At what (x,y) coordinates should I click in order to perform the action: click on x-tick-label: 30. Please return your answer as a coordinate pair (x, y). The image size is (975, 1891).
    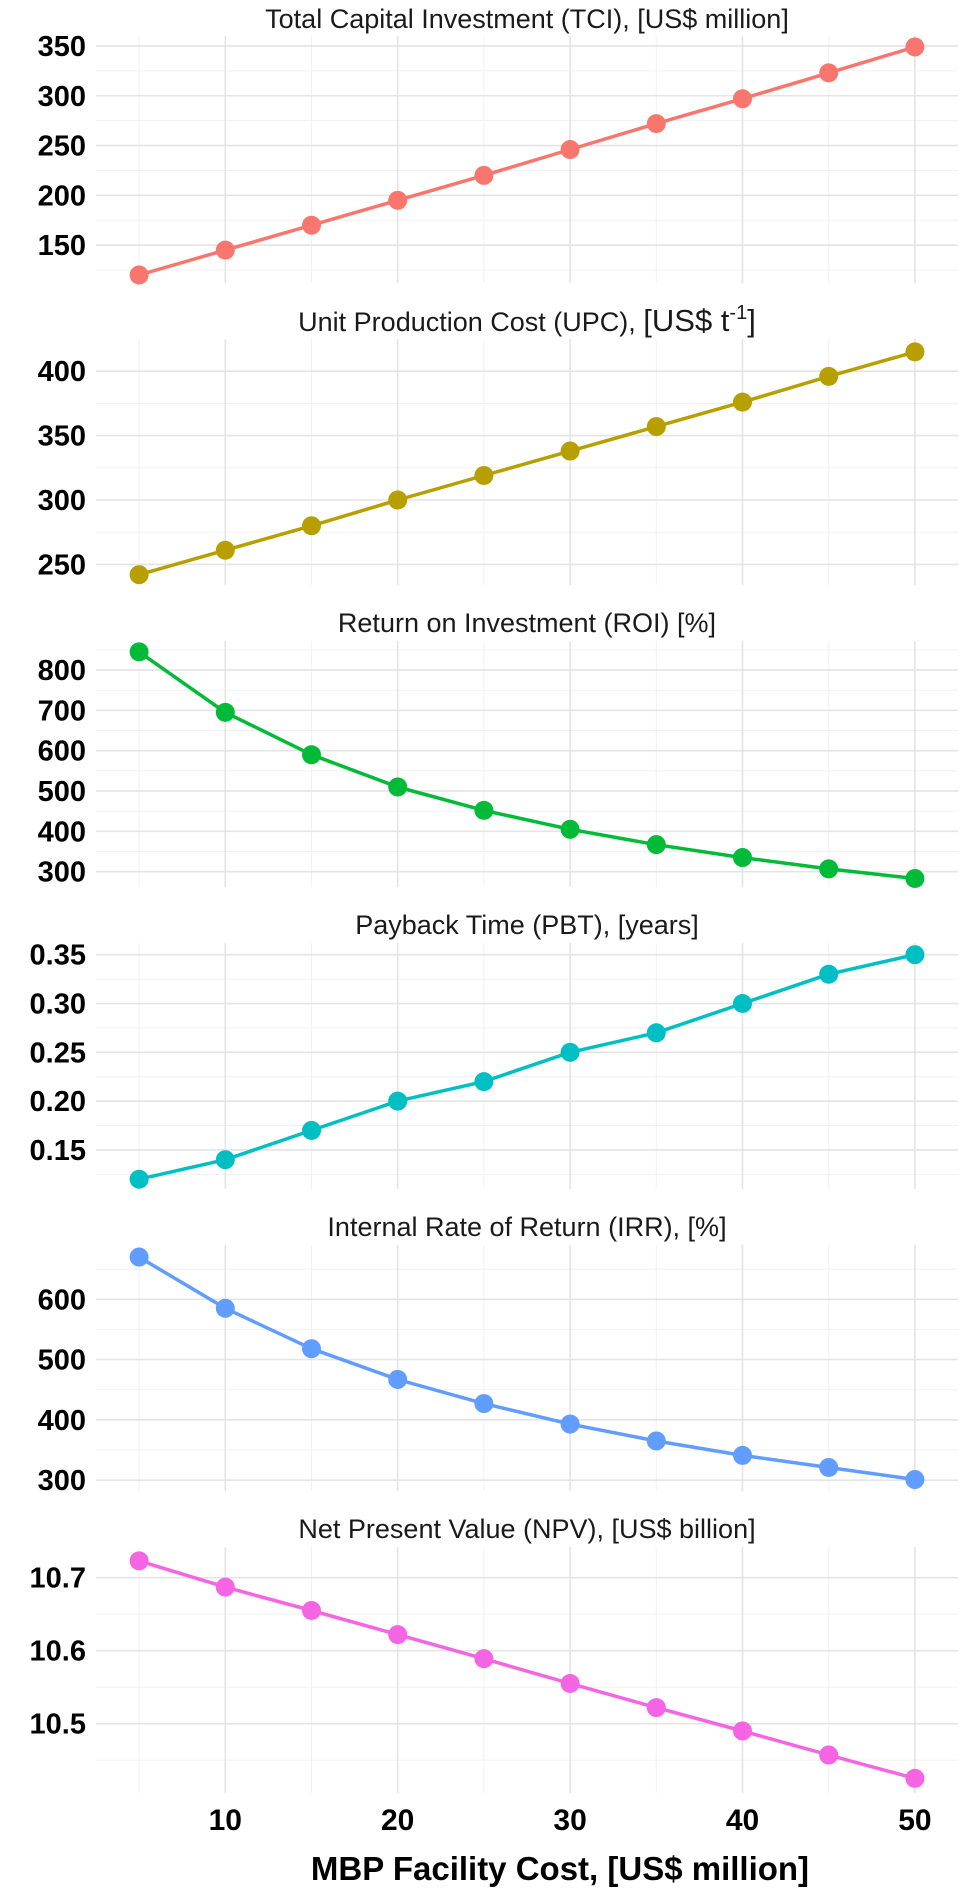
    Looking at the image, I should click on (569, 1820).